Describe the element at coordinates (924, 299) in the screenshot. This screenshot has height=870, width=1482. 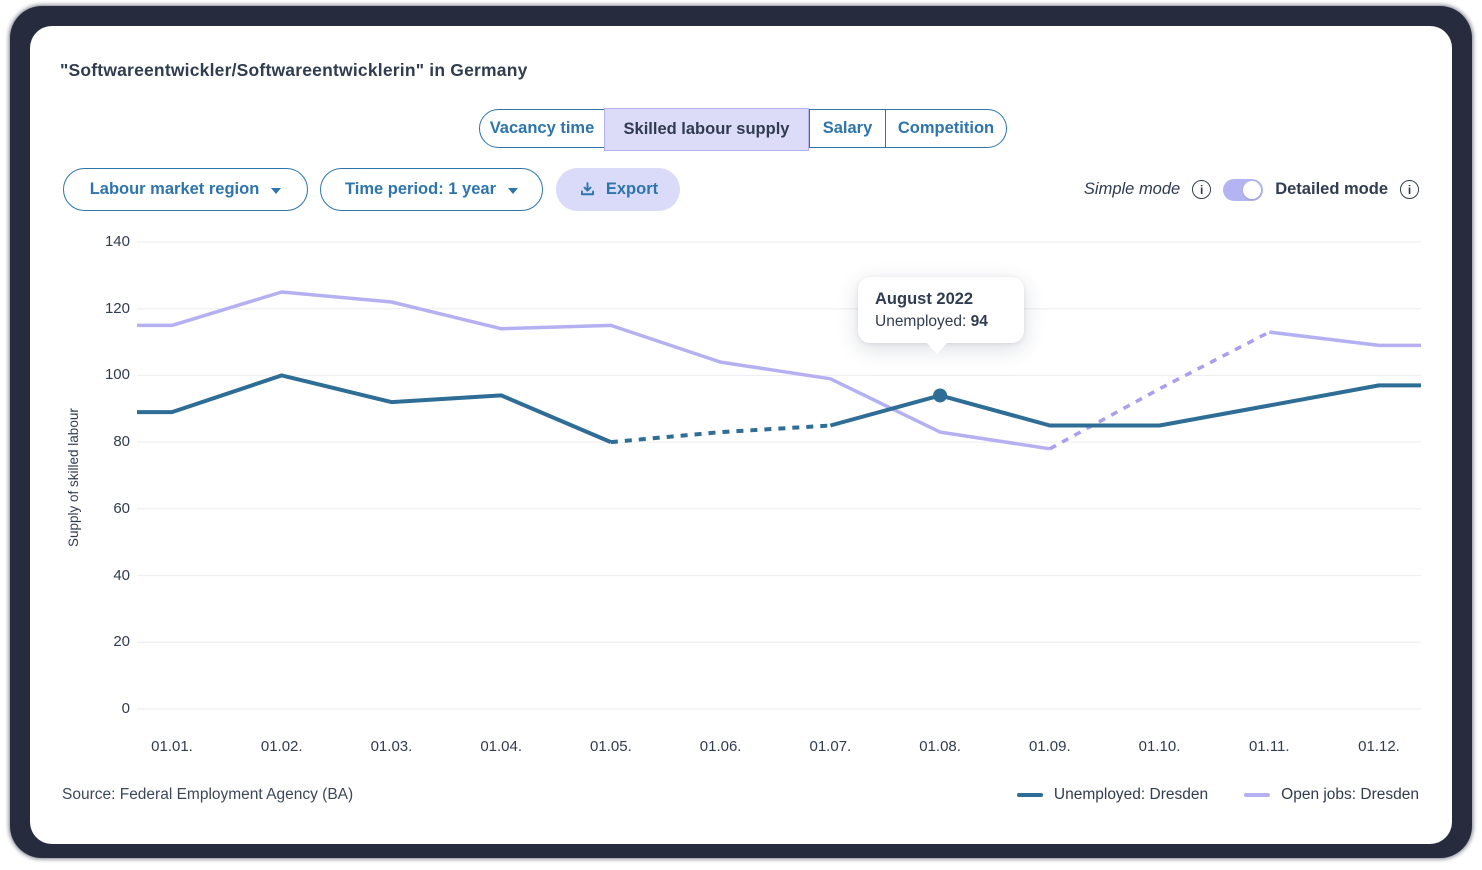
I see `tooltip-title: August 2022` at that location.